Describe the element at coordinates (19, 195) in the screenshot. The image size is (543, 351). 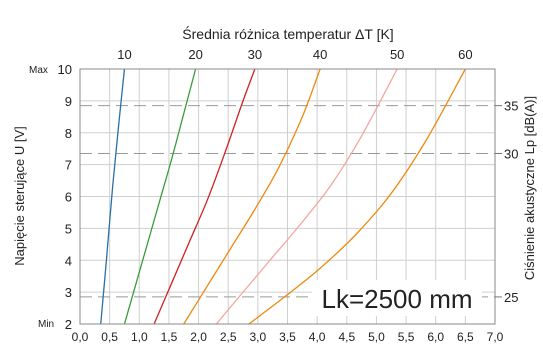
I see `y-axis-left-label: Napięcie sterujące U [V]` at that location.